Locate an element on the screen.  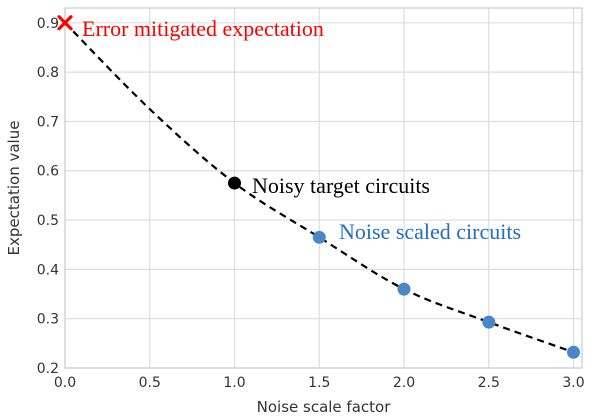
y-tick-label: 0.8 is located at coordinates (48, 73).